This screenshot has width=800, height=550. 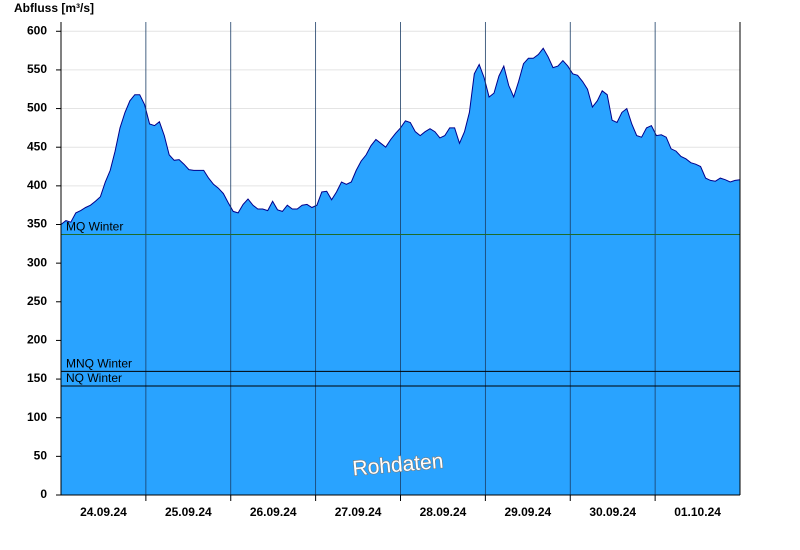 What do you see at coordinates (37, 224) in the screenshot?
I see `y-tick-label: 350` at bounding box center [37, 224].